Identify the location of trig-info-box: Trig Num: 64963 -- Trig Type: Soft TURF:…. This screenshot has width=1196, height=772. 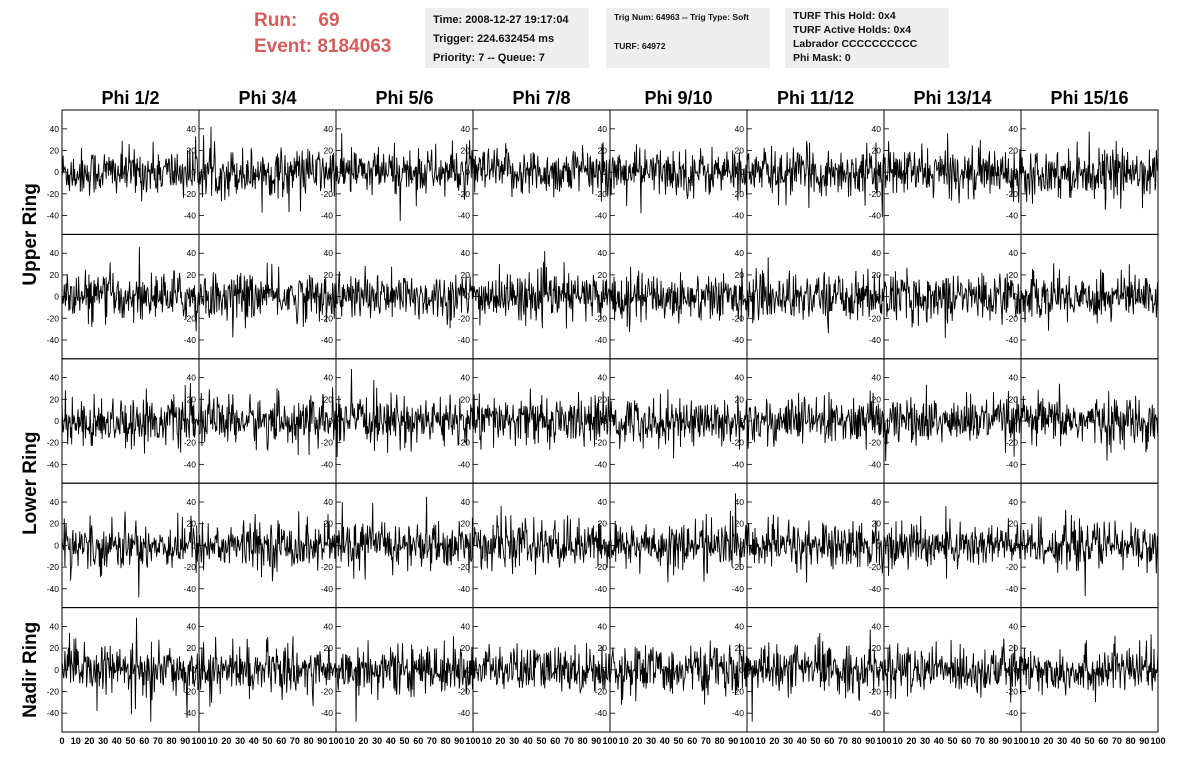
(688, 38).